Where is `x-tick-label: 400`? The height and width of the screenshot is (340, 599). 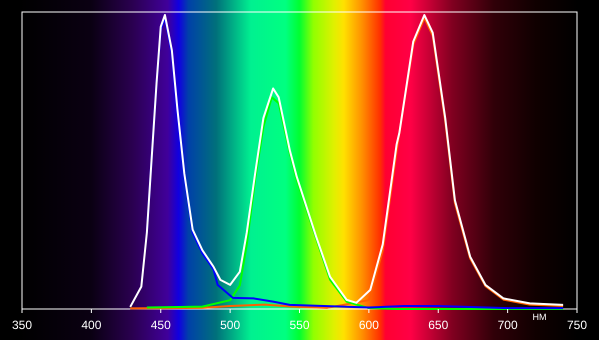 x-tick-label: 400 is located at coordinates (91, 325).